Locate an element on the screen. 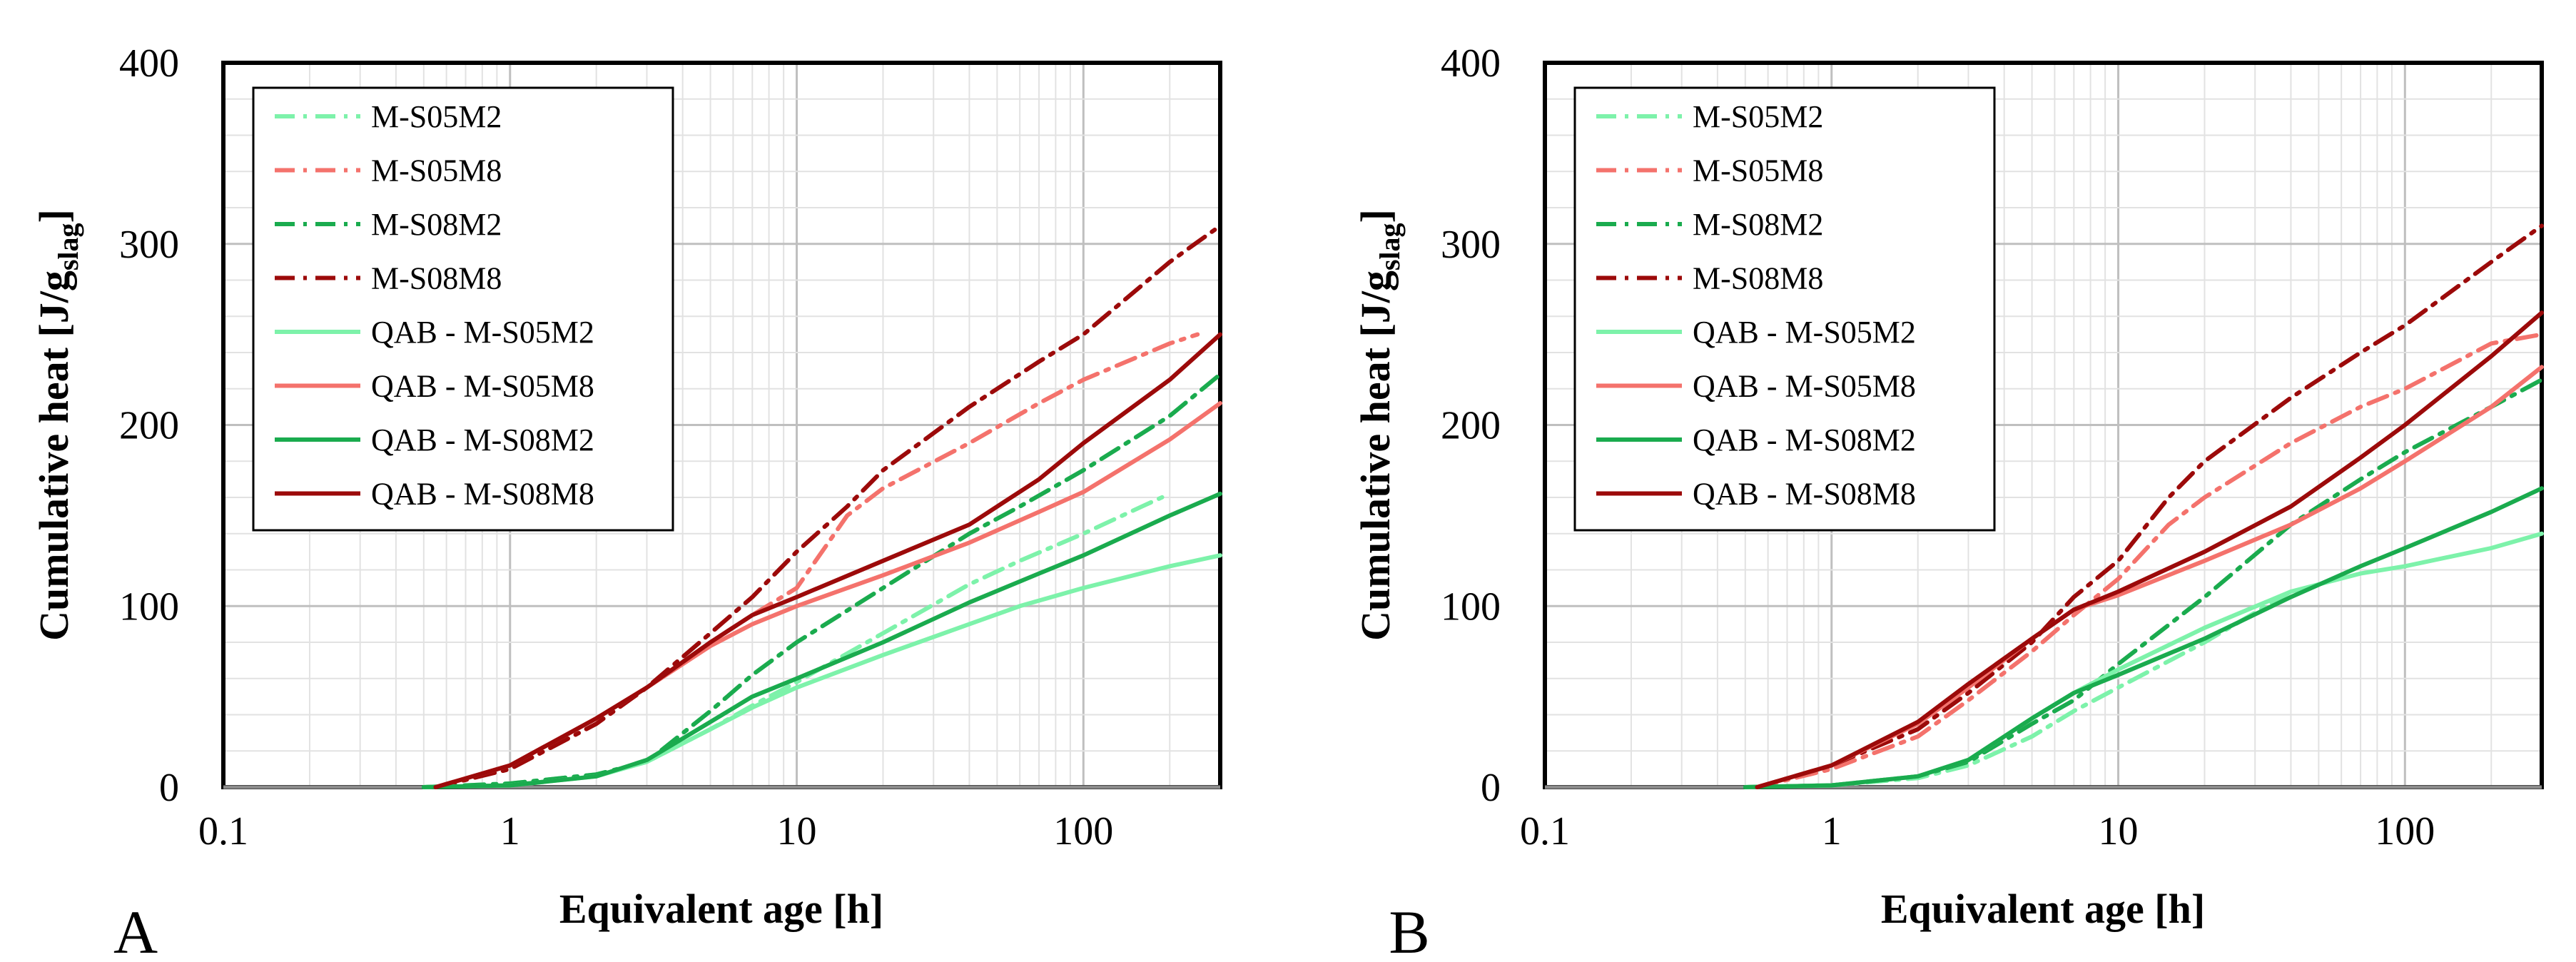 The height and width of the screenshot is (962, 2576). series-line-qab-m-s08m8 is located at coordinates (827, 560).